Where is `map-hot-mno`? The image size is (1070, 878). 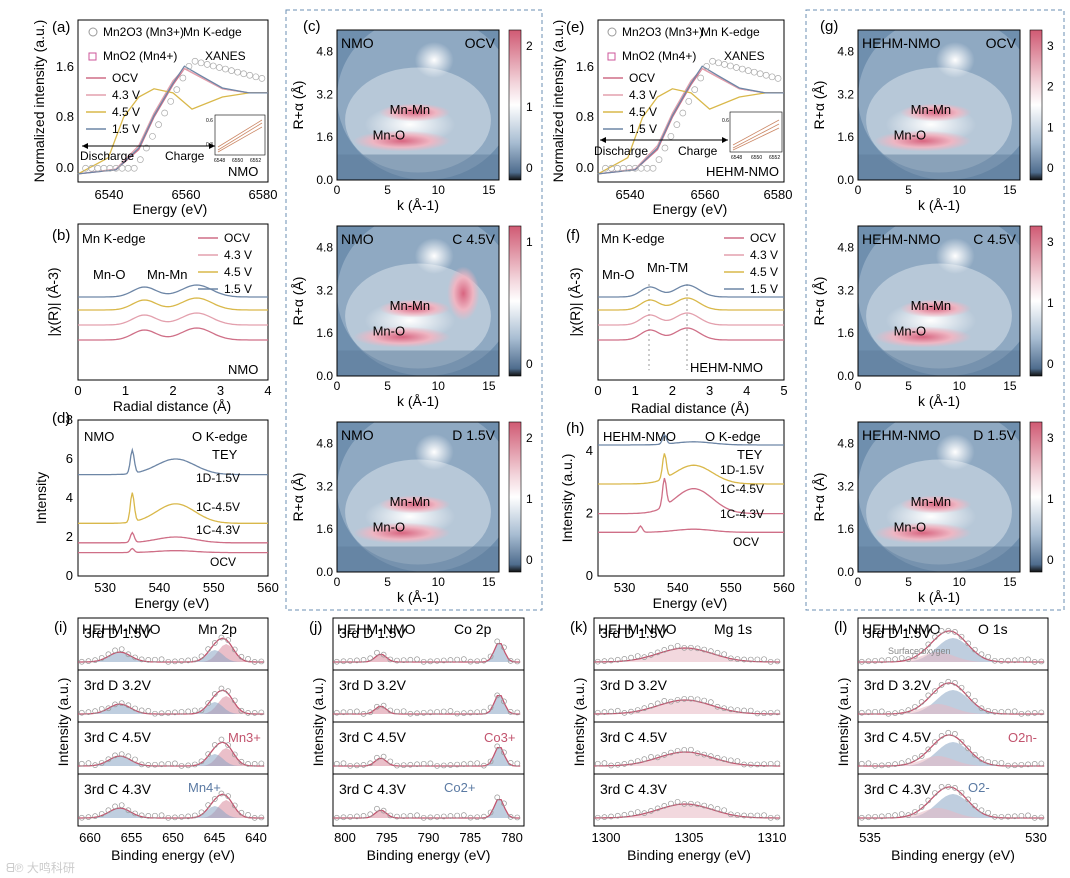 map-hot-mno is located at coordinates (402, 533).